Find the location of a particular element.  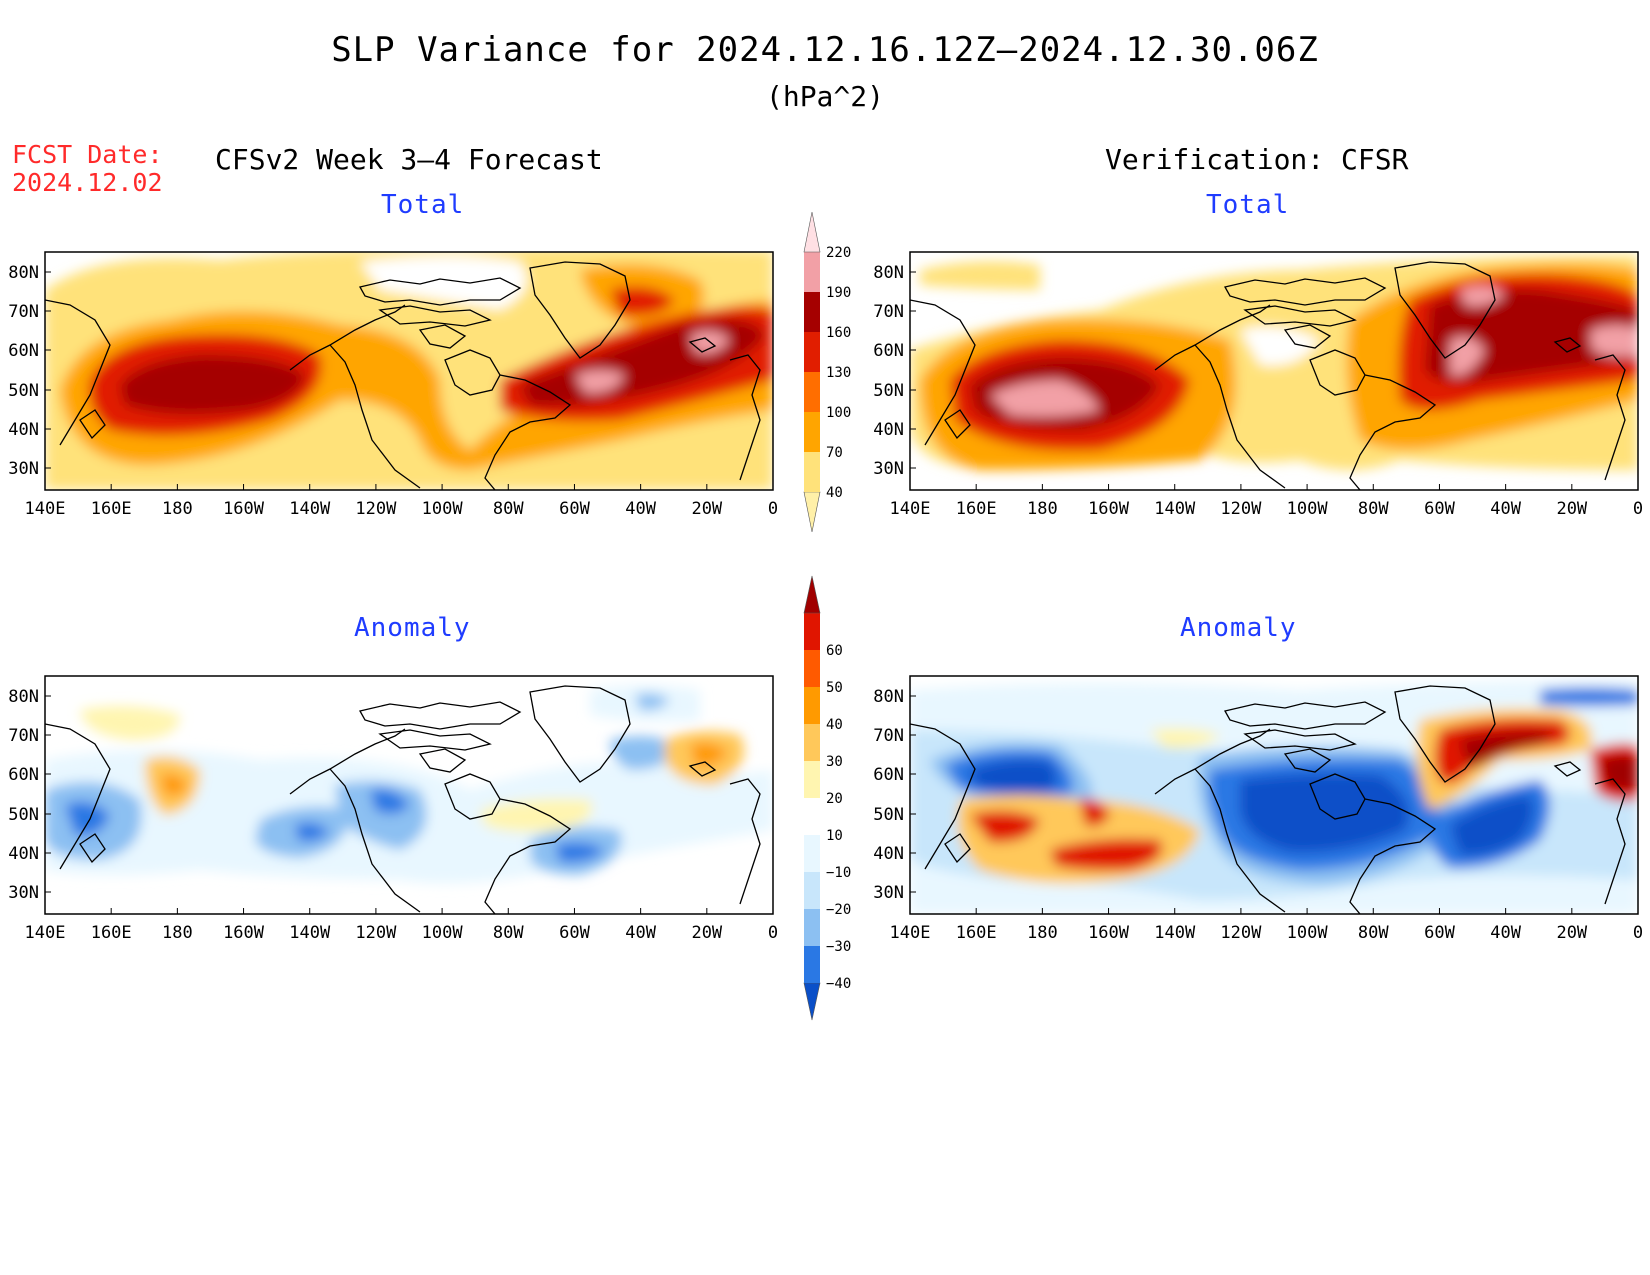

panel-title-verification-total: Total is located at coordinates (1248, 205).